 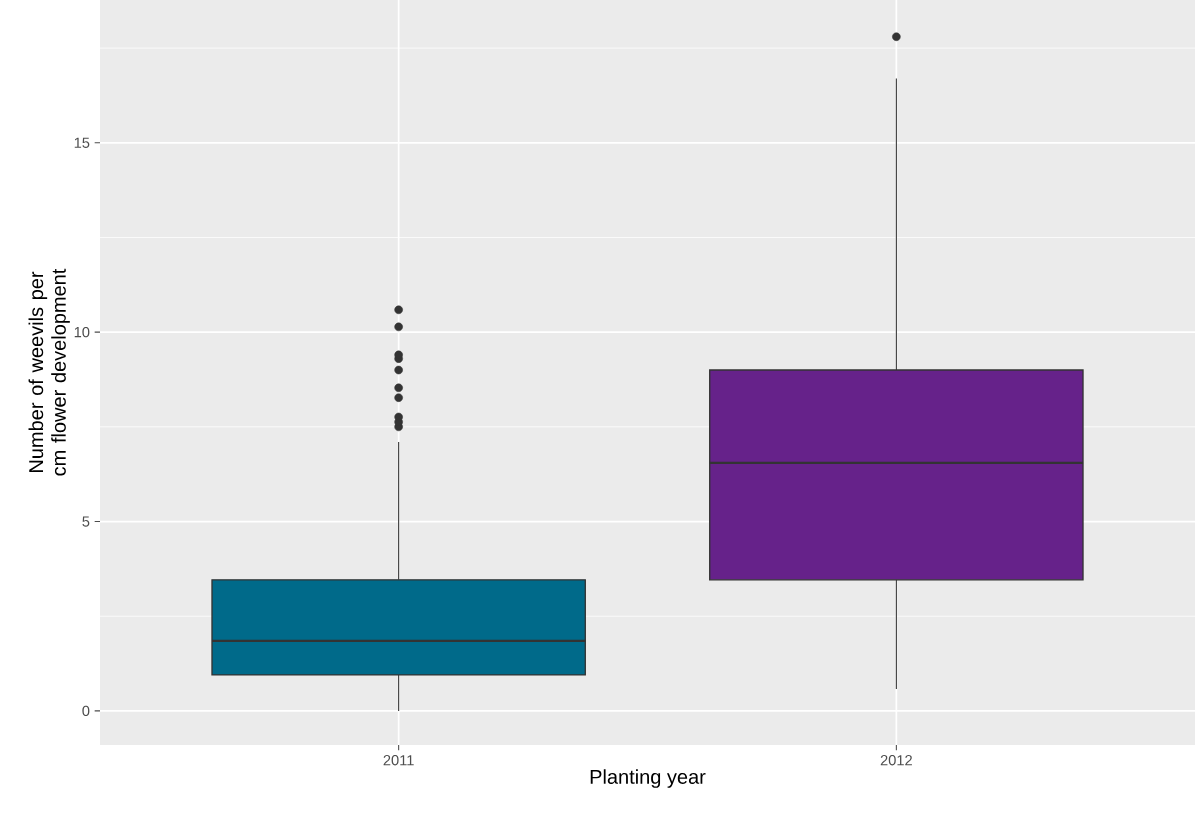 What do you see at coordinates (896, 760) in the screenshot?
I see `x-tick-label: 2012` at bounding box center [896, 760].